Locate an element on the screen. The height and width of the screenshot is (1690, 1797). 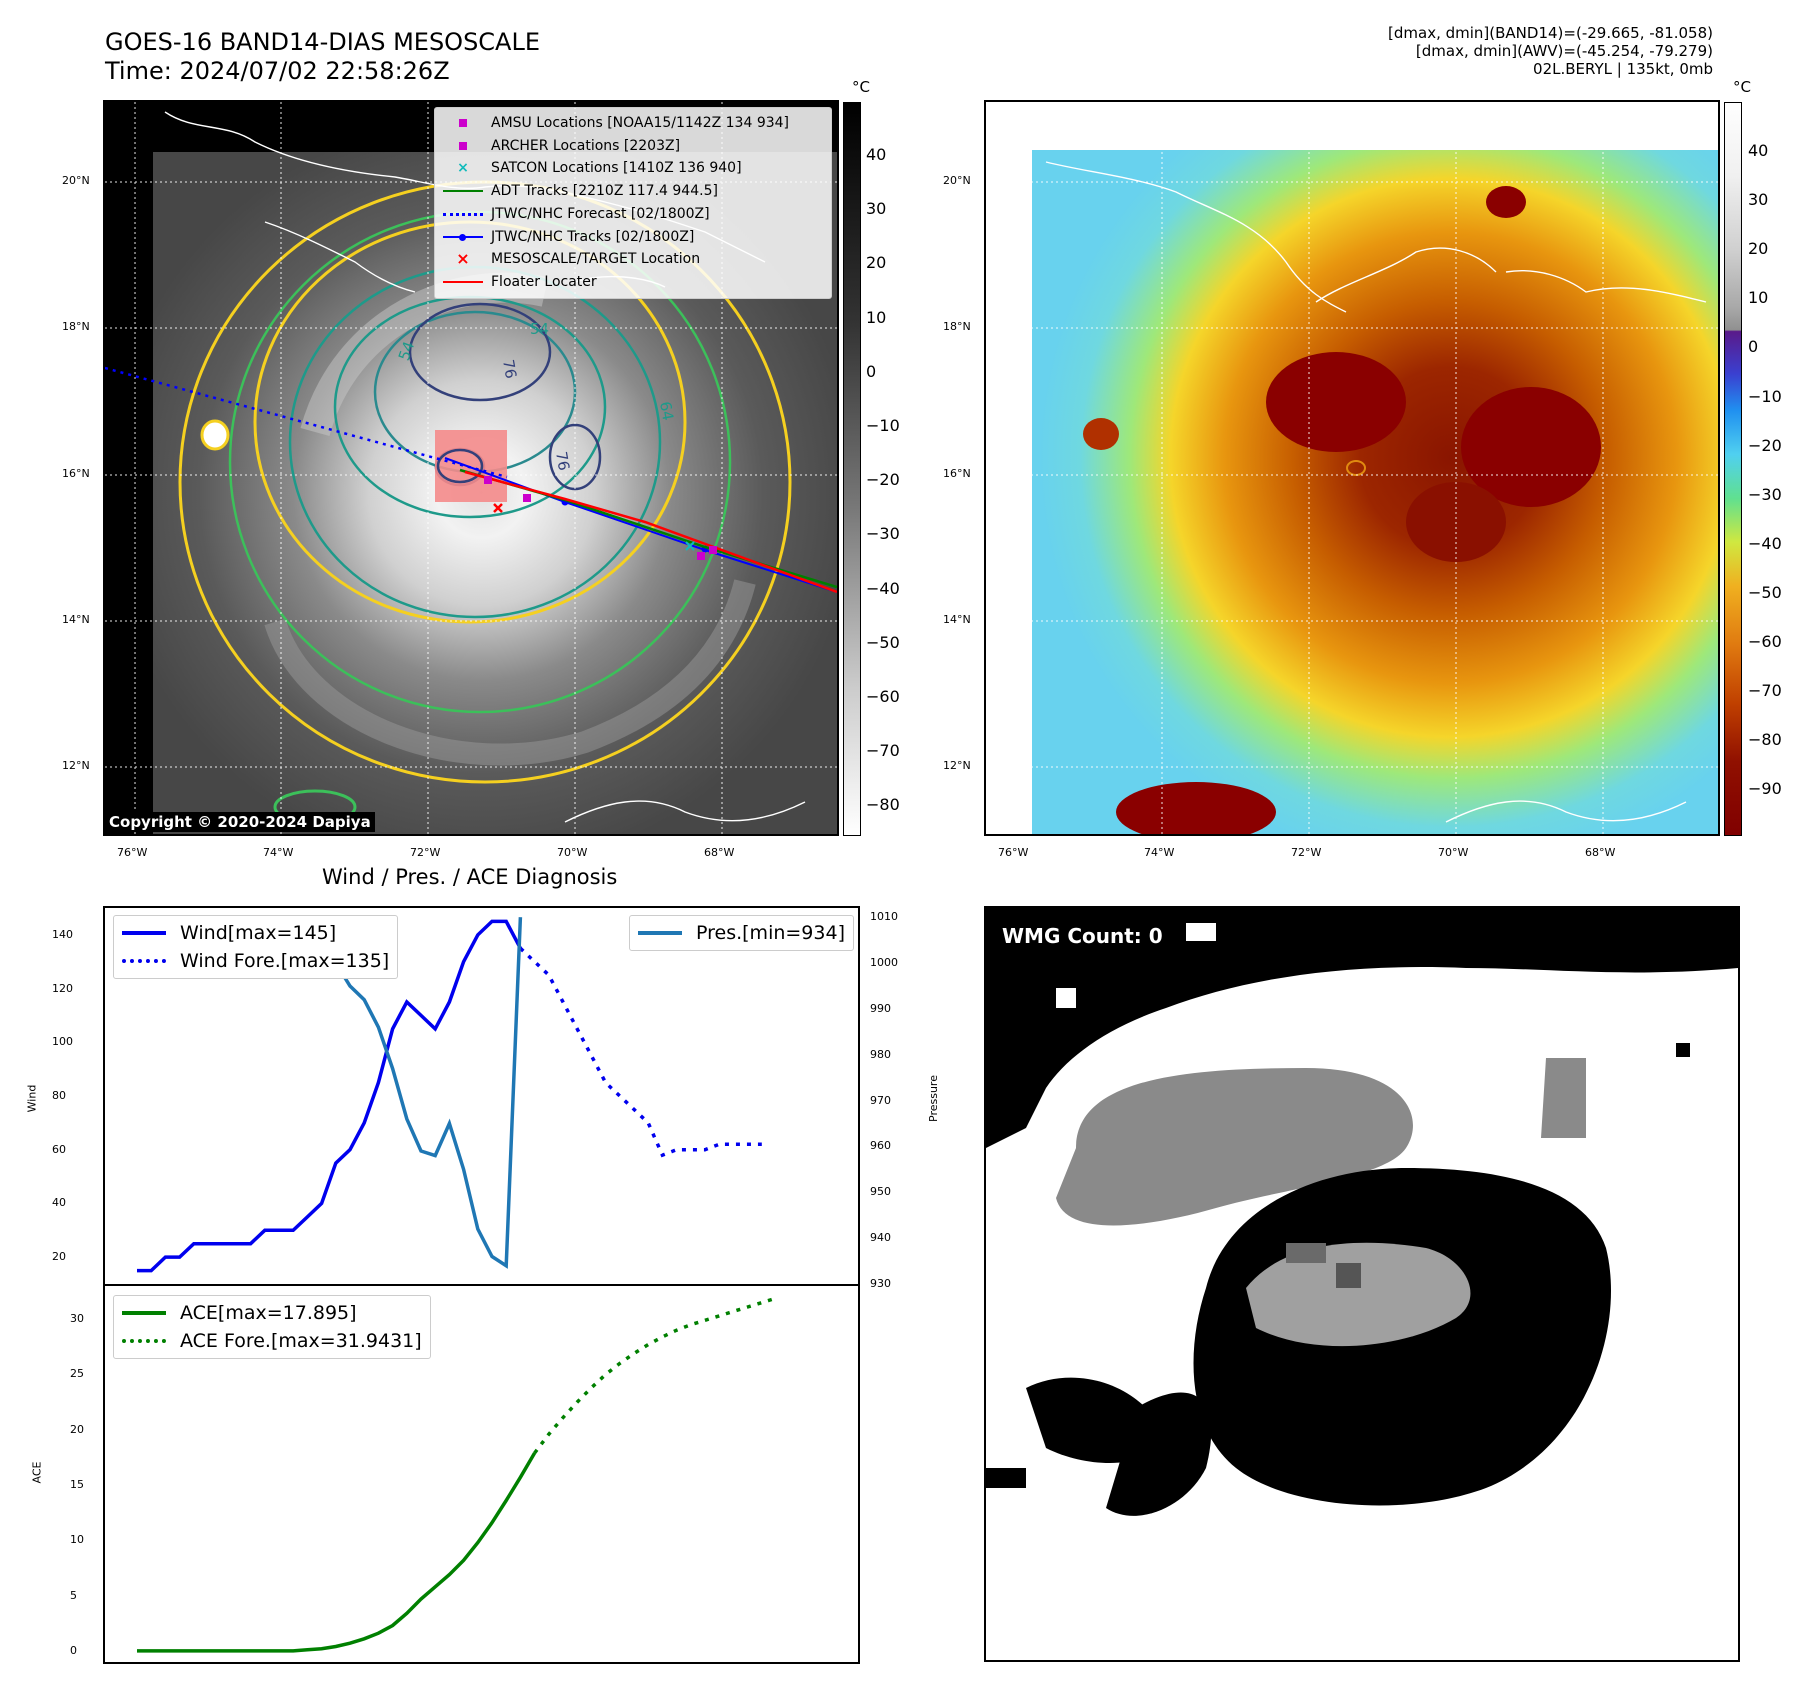
color-colorbar is located at coordinates (1733, 469).